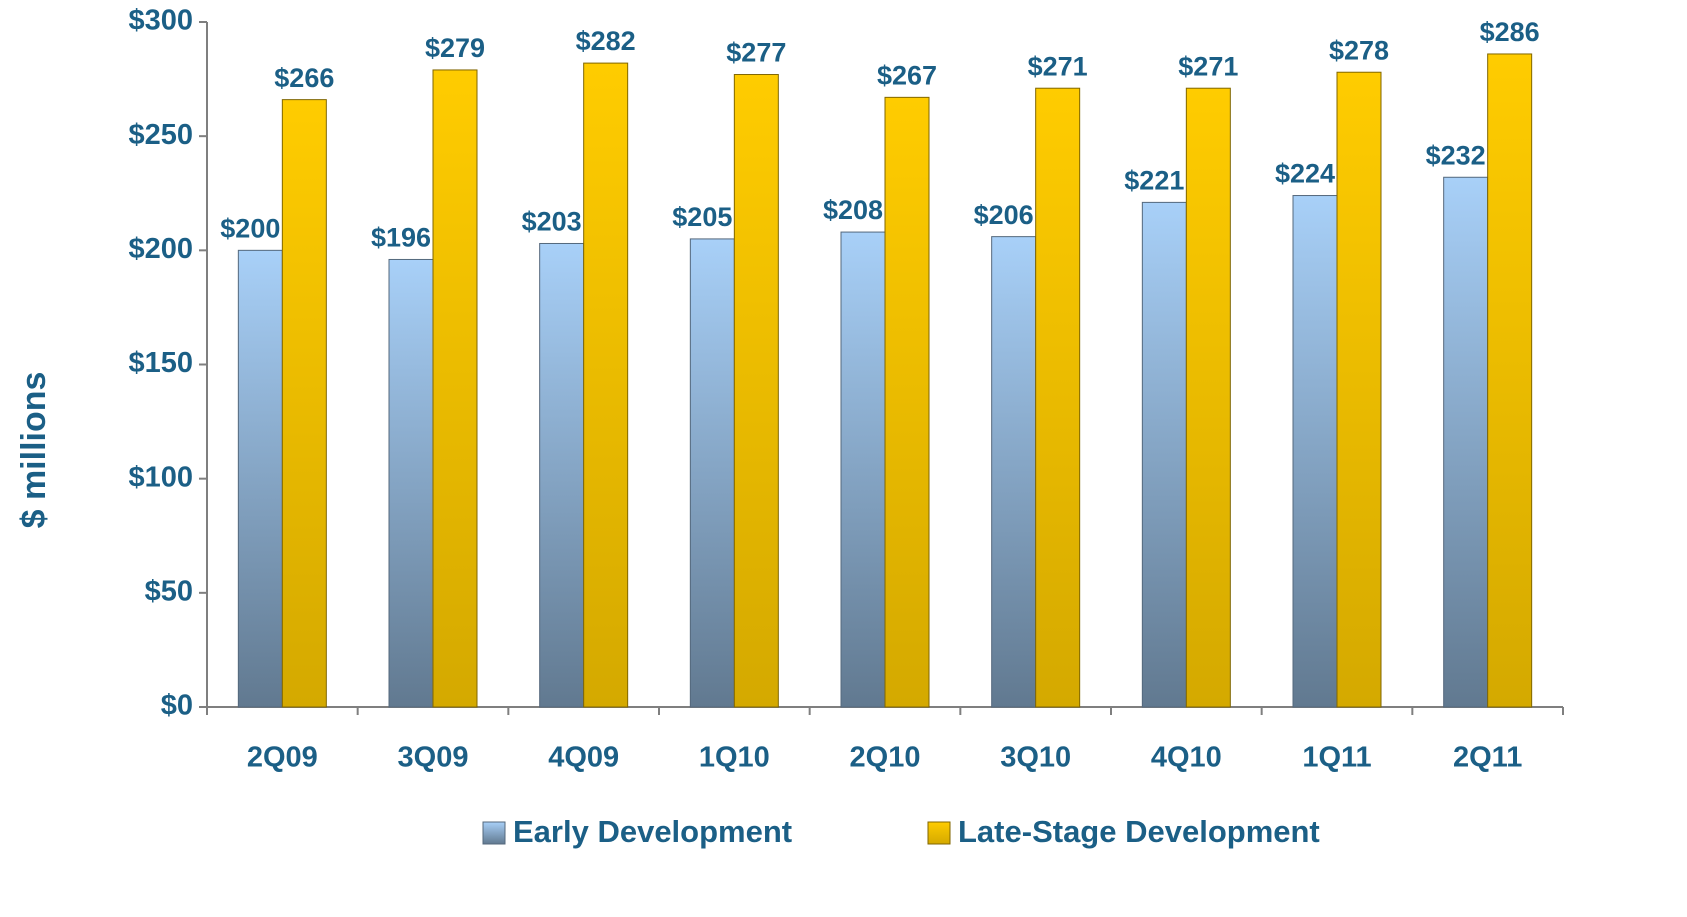 This screenshot has height=917, width=1687. Describe the element at coordinates (304, 78) in the screenshot. I see `value-label: $266` at that location.